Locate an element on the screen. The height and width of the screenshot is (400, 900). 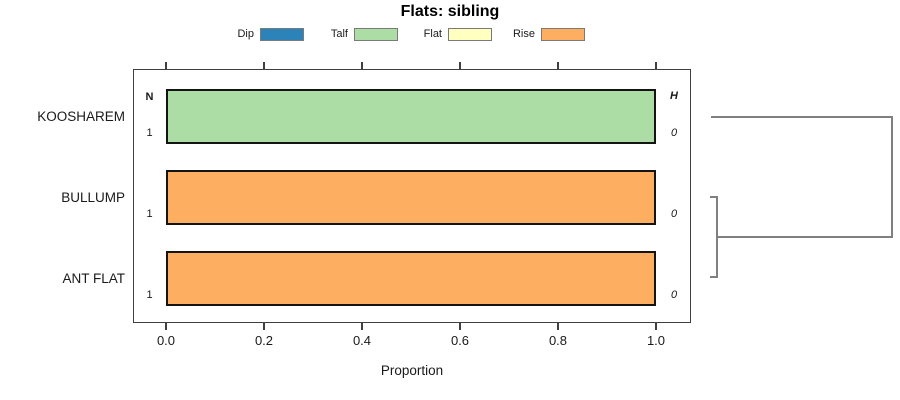
x-tick-label: 0.8 is located at coordinates (558, 340).